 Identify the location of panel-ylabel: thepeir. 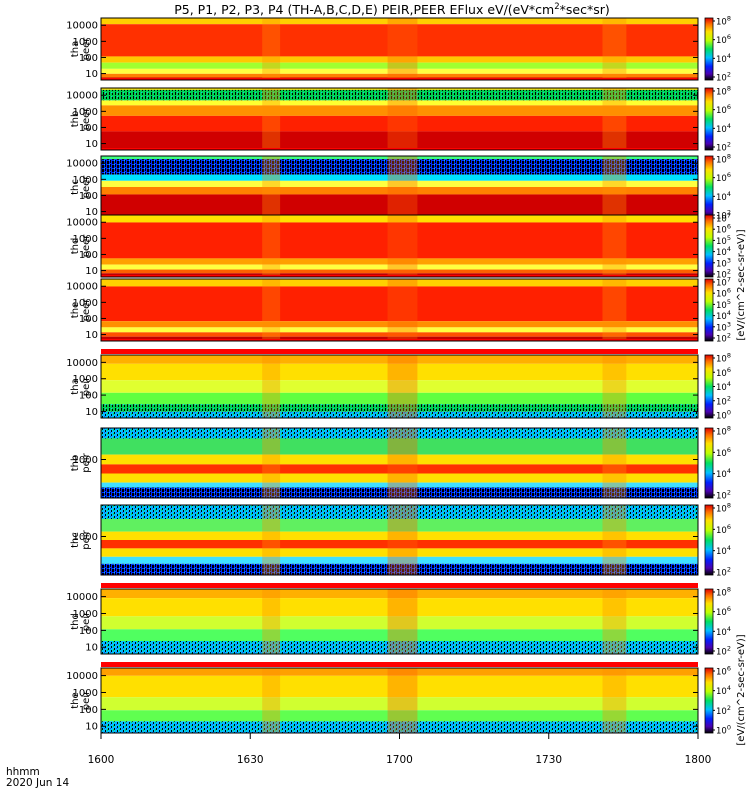
(81, 700).